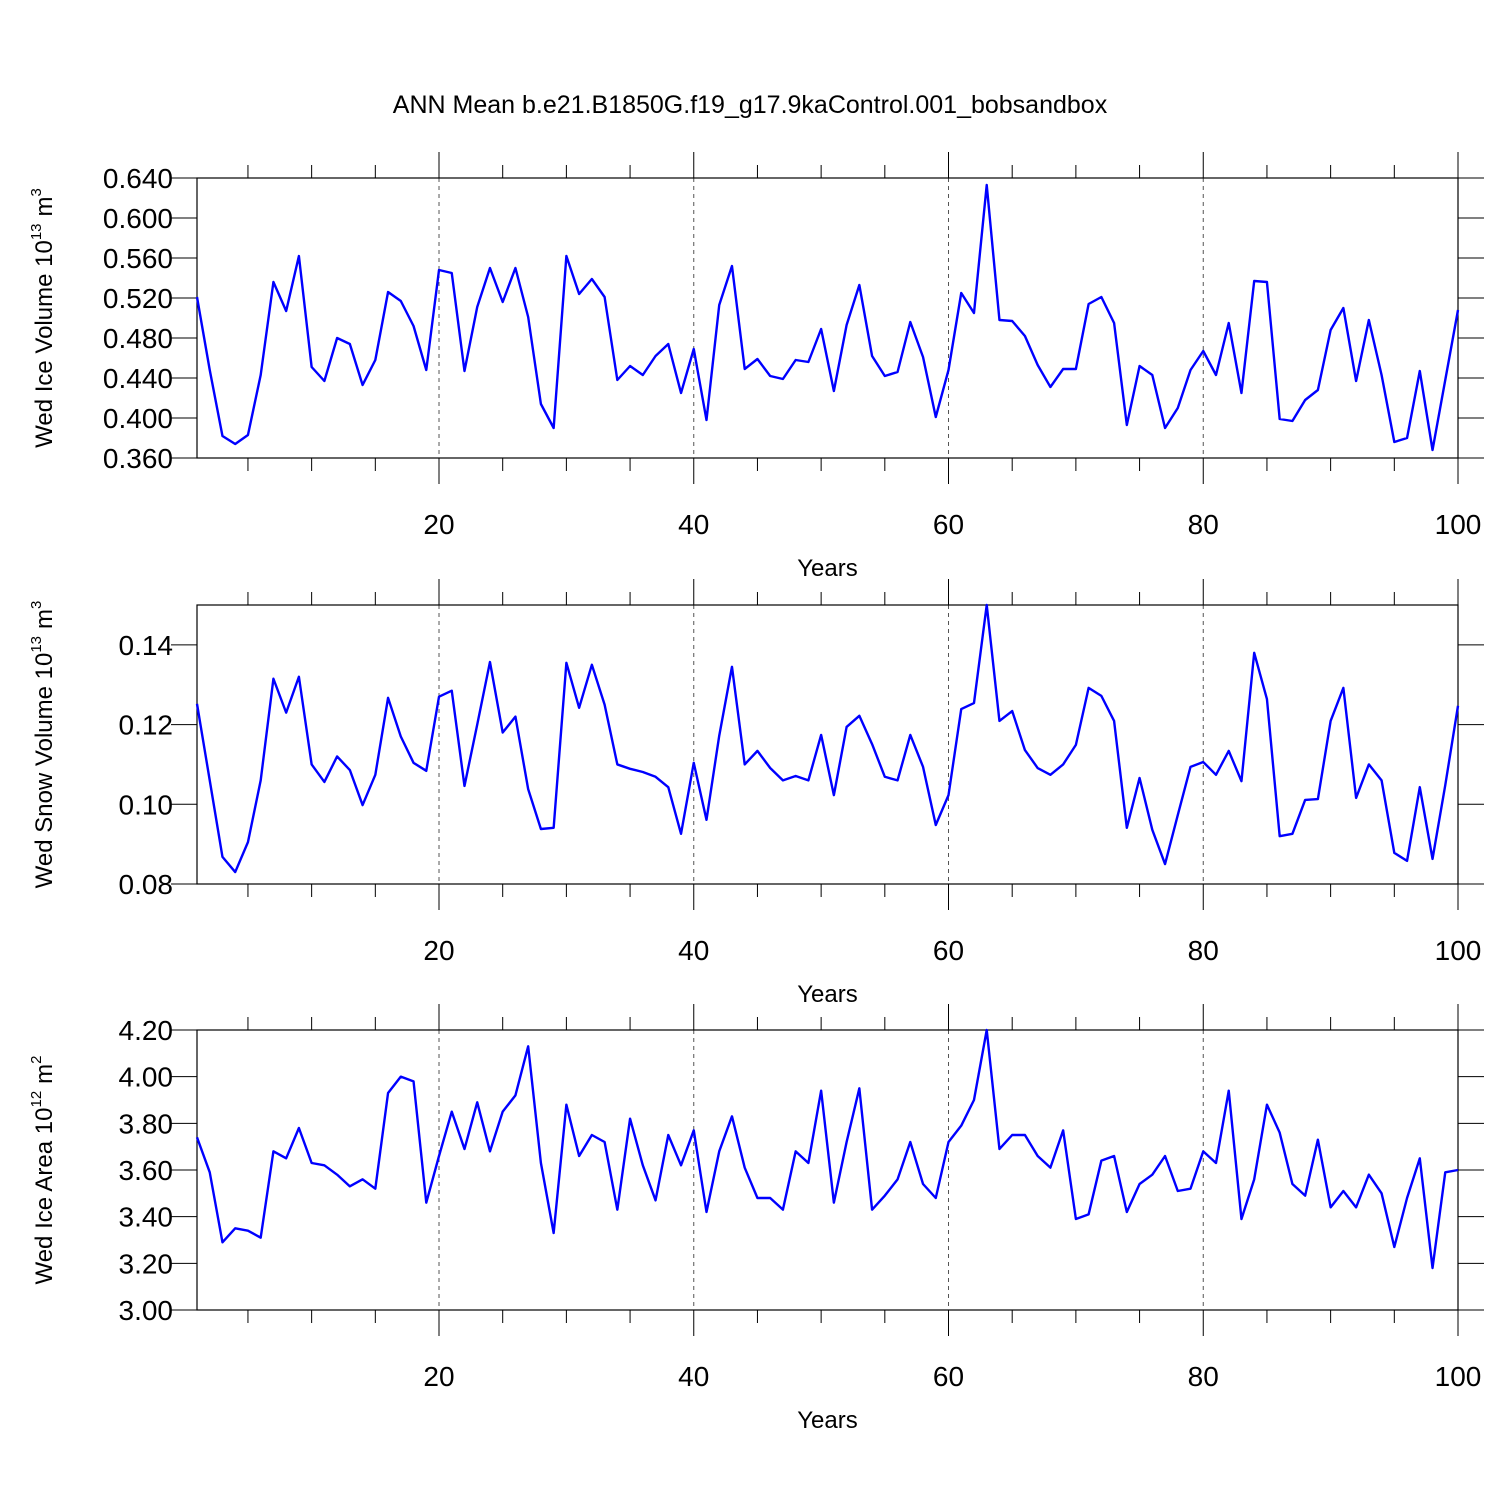  I want to click on y-axis-label: Wed Ice Volume 1013 m3, so click(43, 318).